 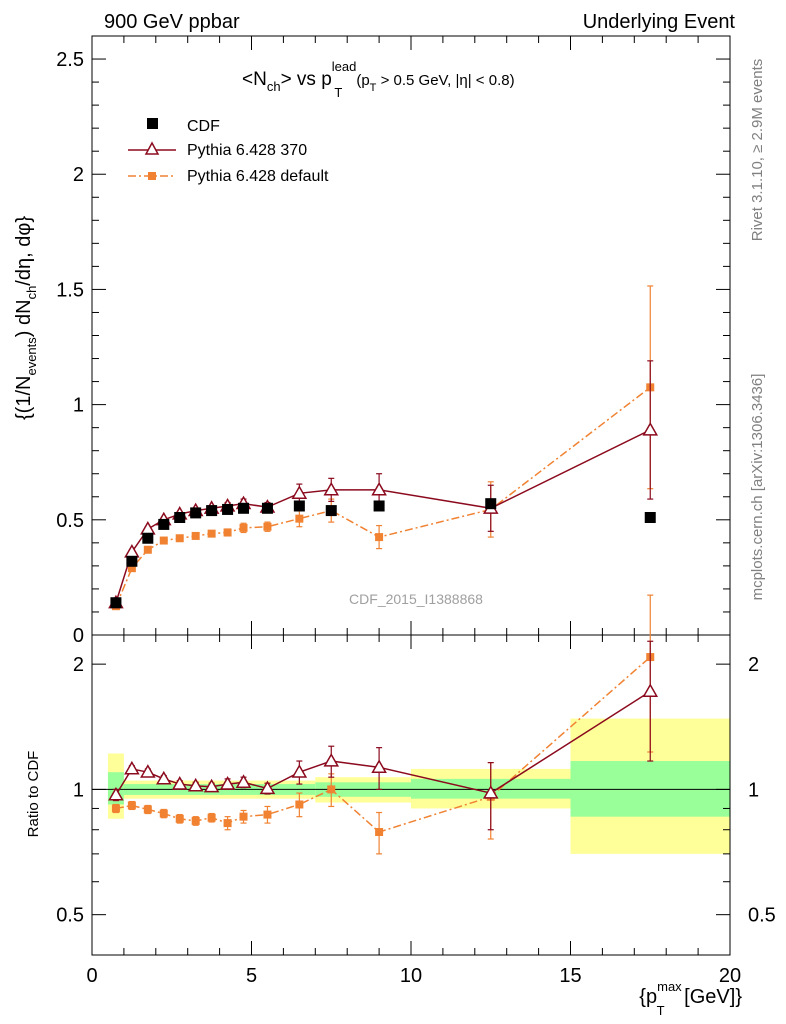 I want to click on xlabel-sub: T, so click(x=661, y=1010).